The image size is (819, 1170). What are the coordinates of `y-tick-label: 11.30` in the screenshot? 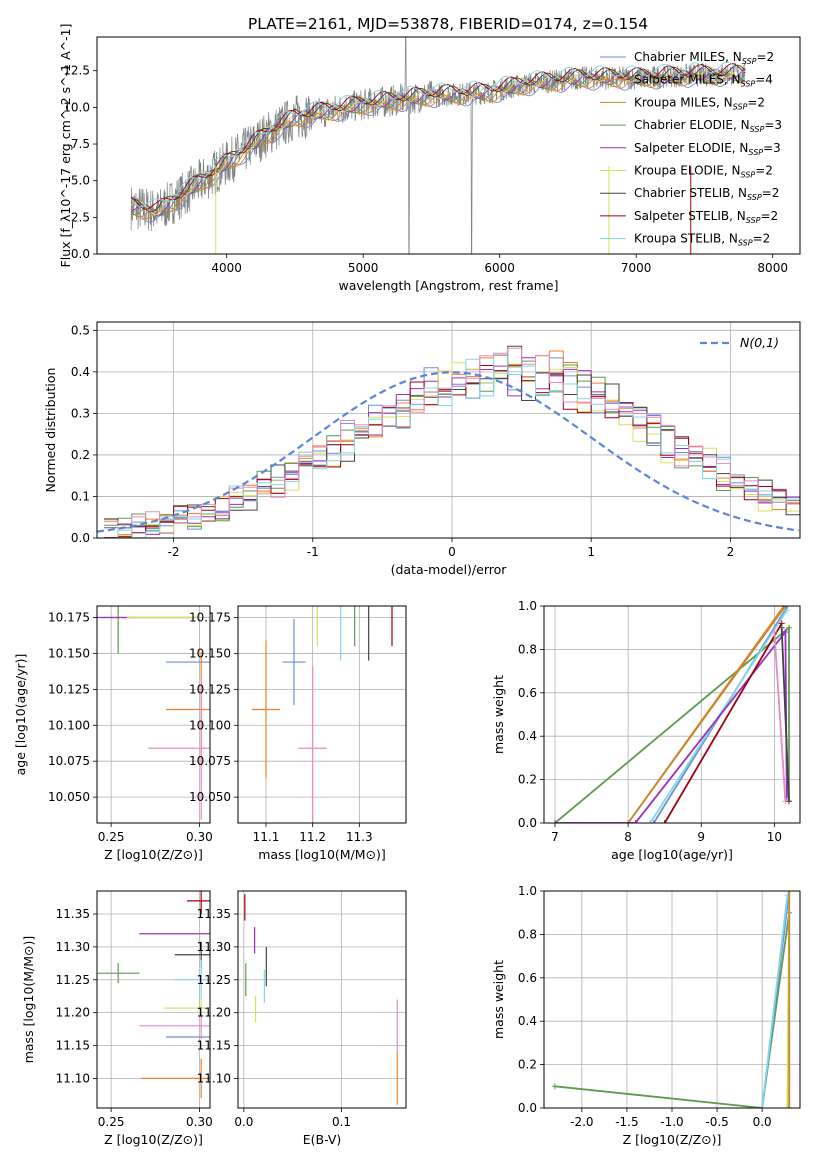 It's located at (214, 947).